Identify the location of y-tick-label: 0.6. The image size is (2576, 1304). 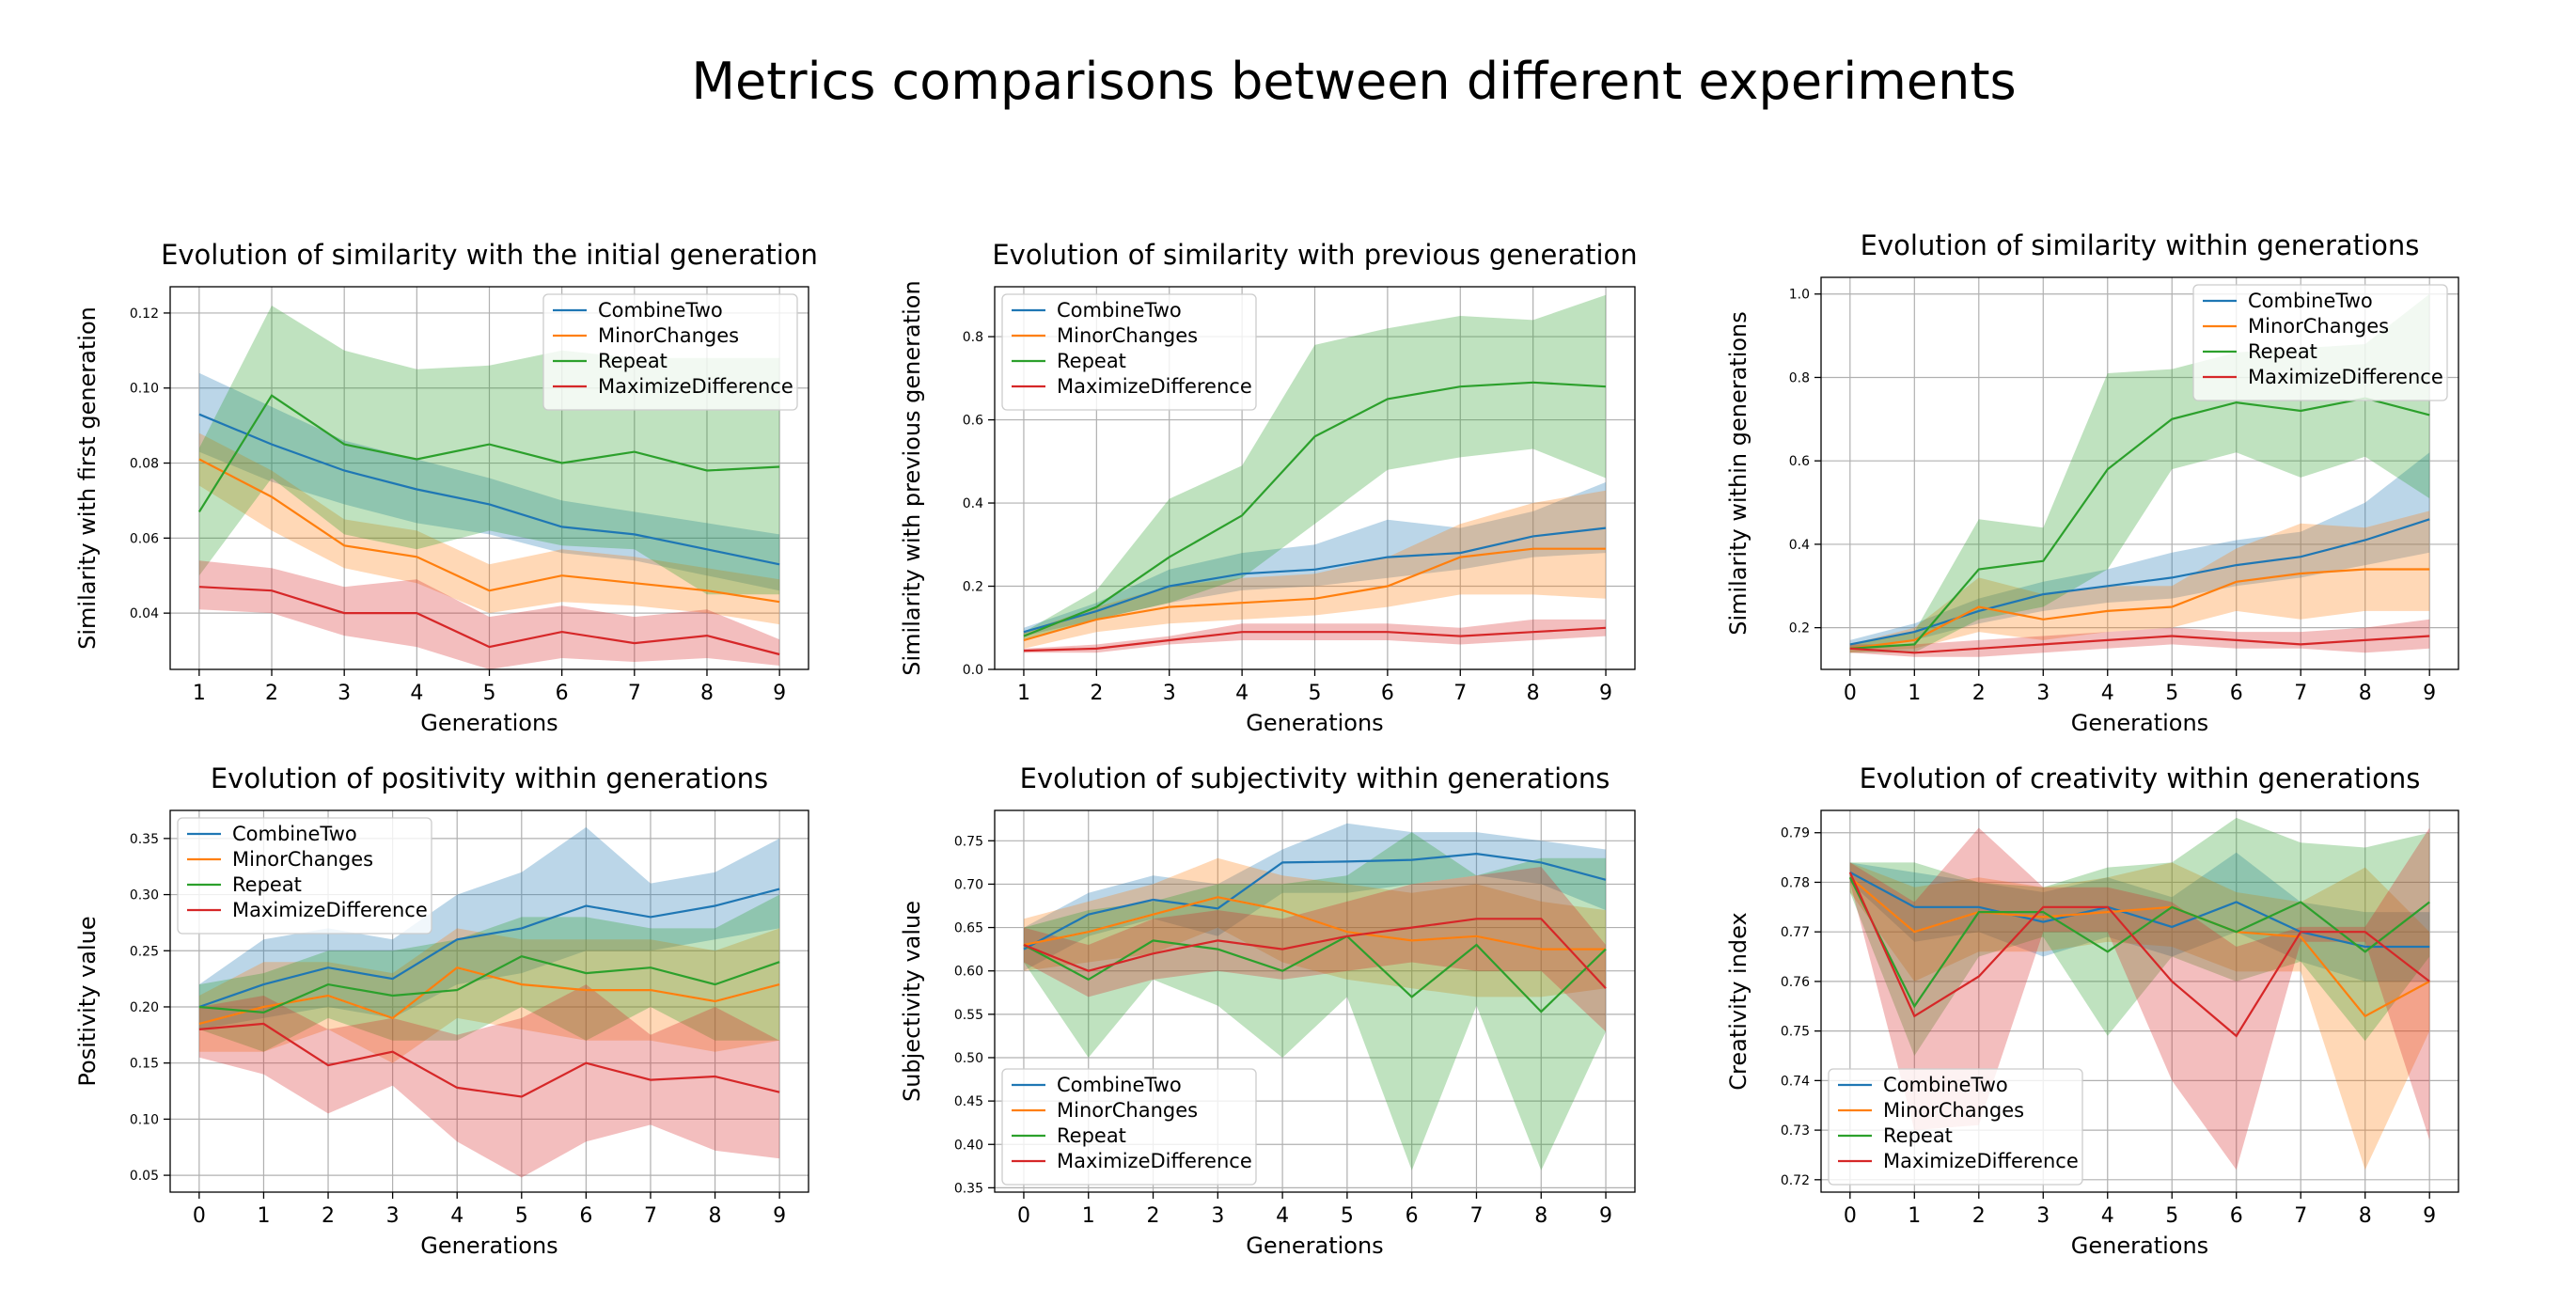
(1800, 461).